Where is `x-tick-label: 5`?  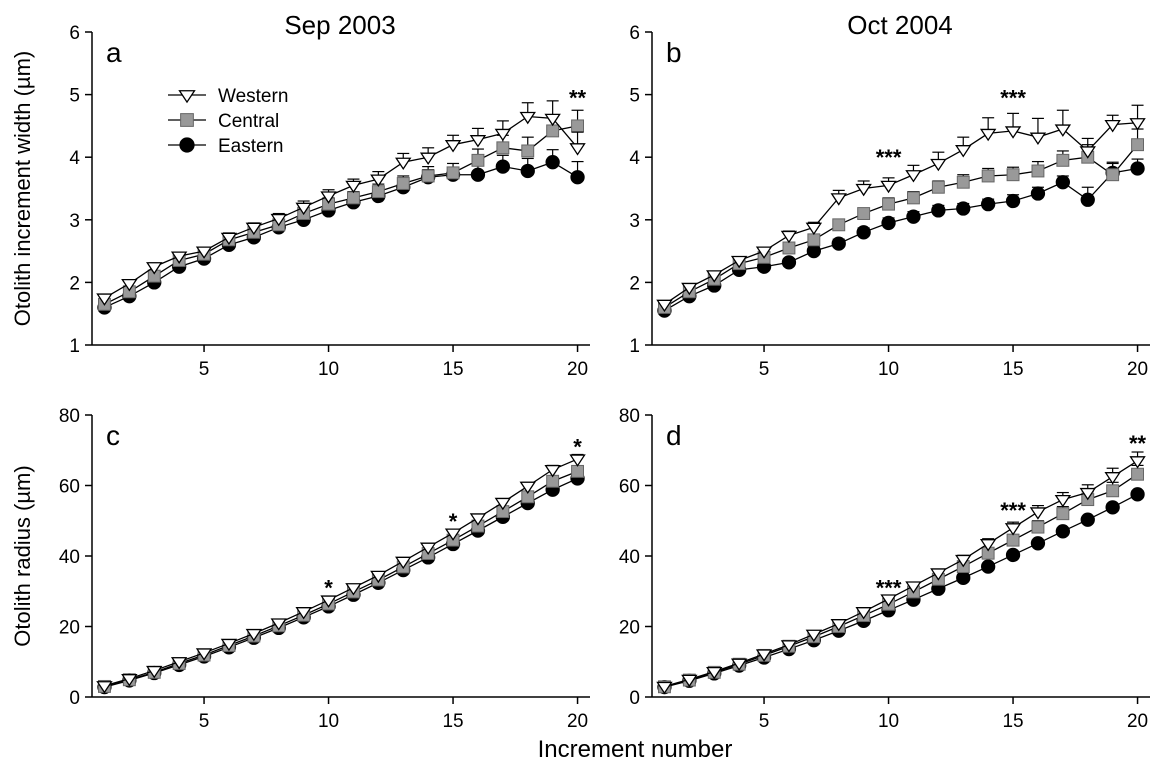 x-tick-label: 5 is located at coordinates (764, 369).